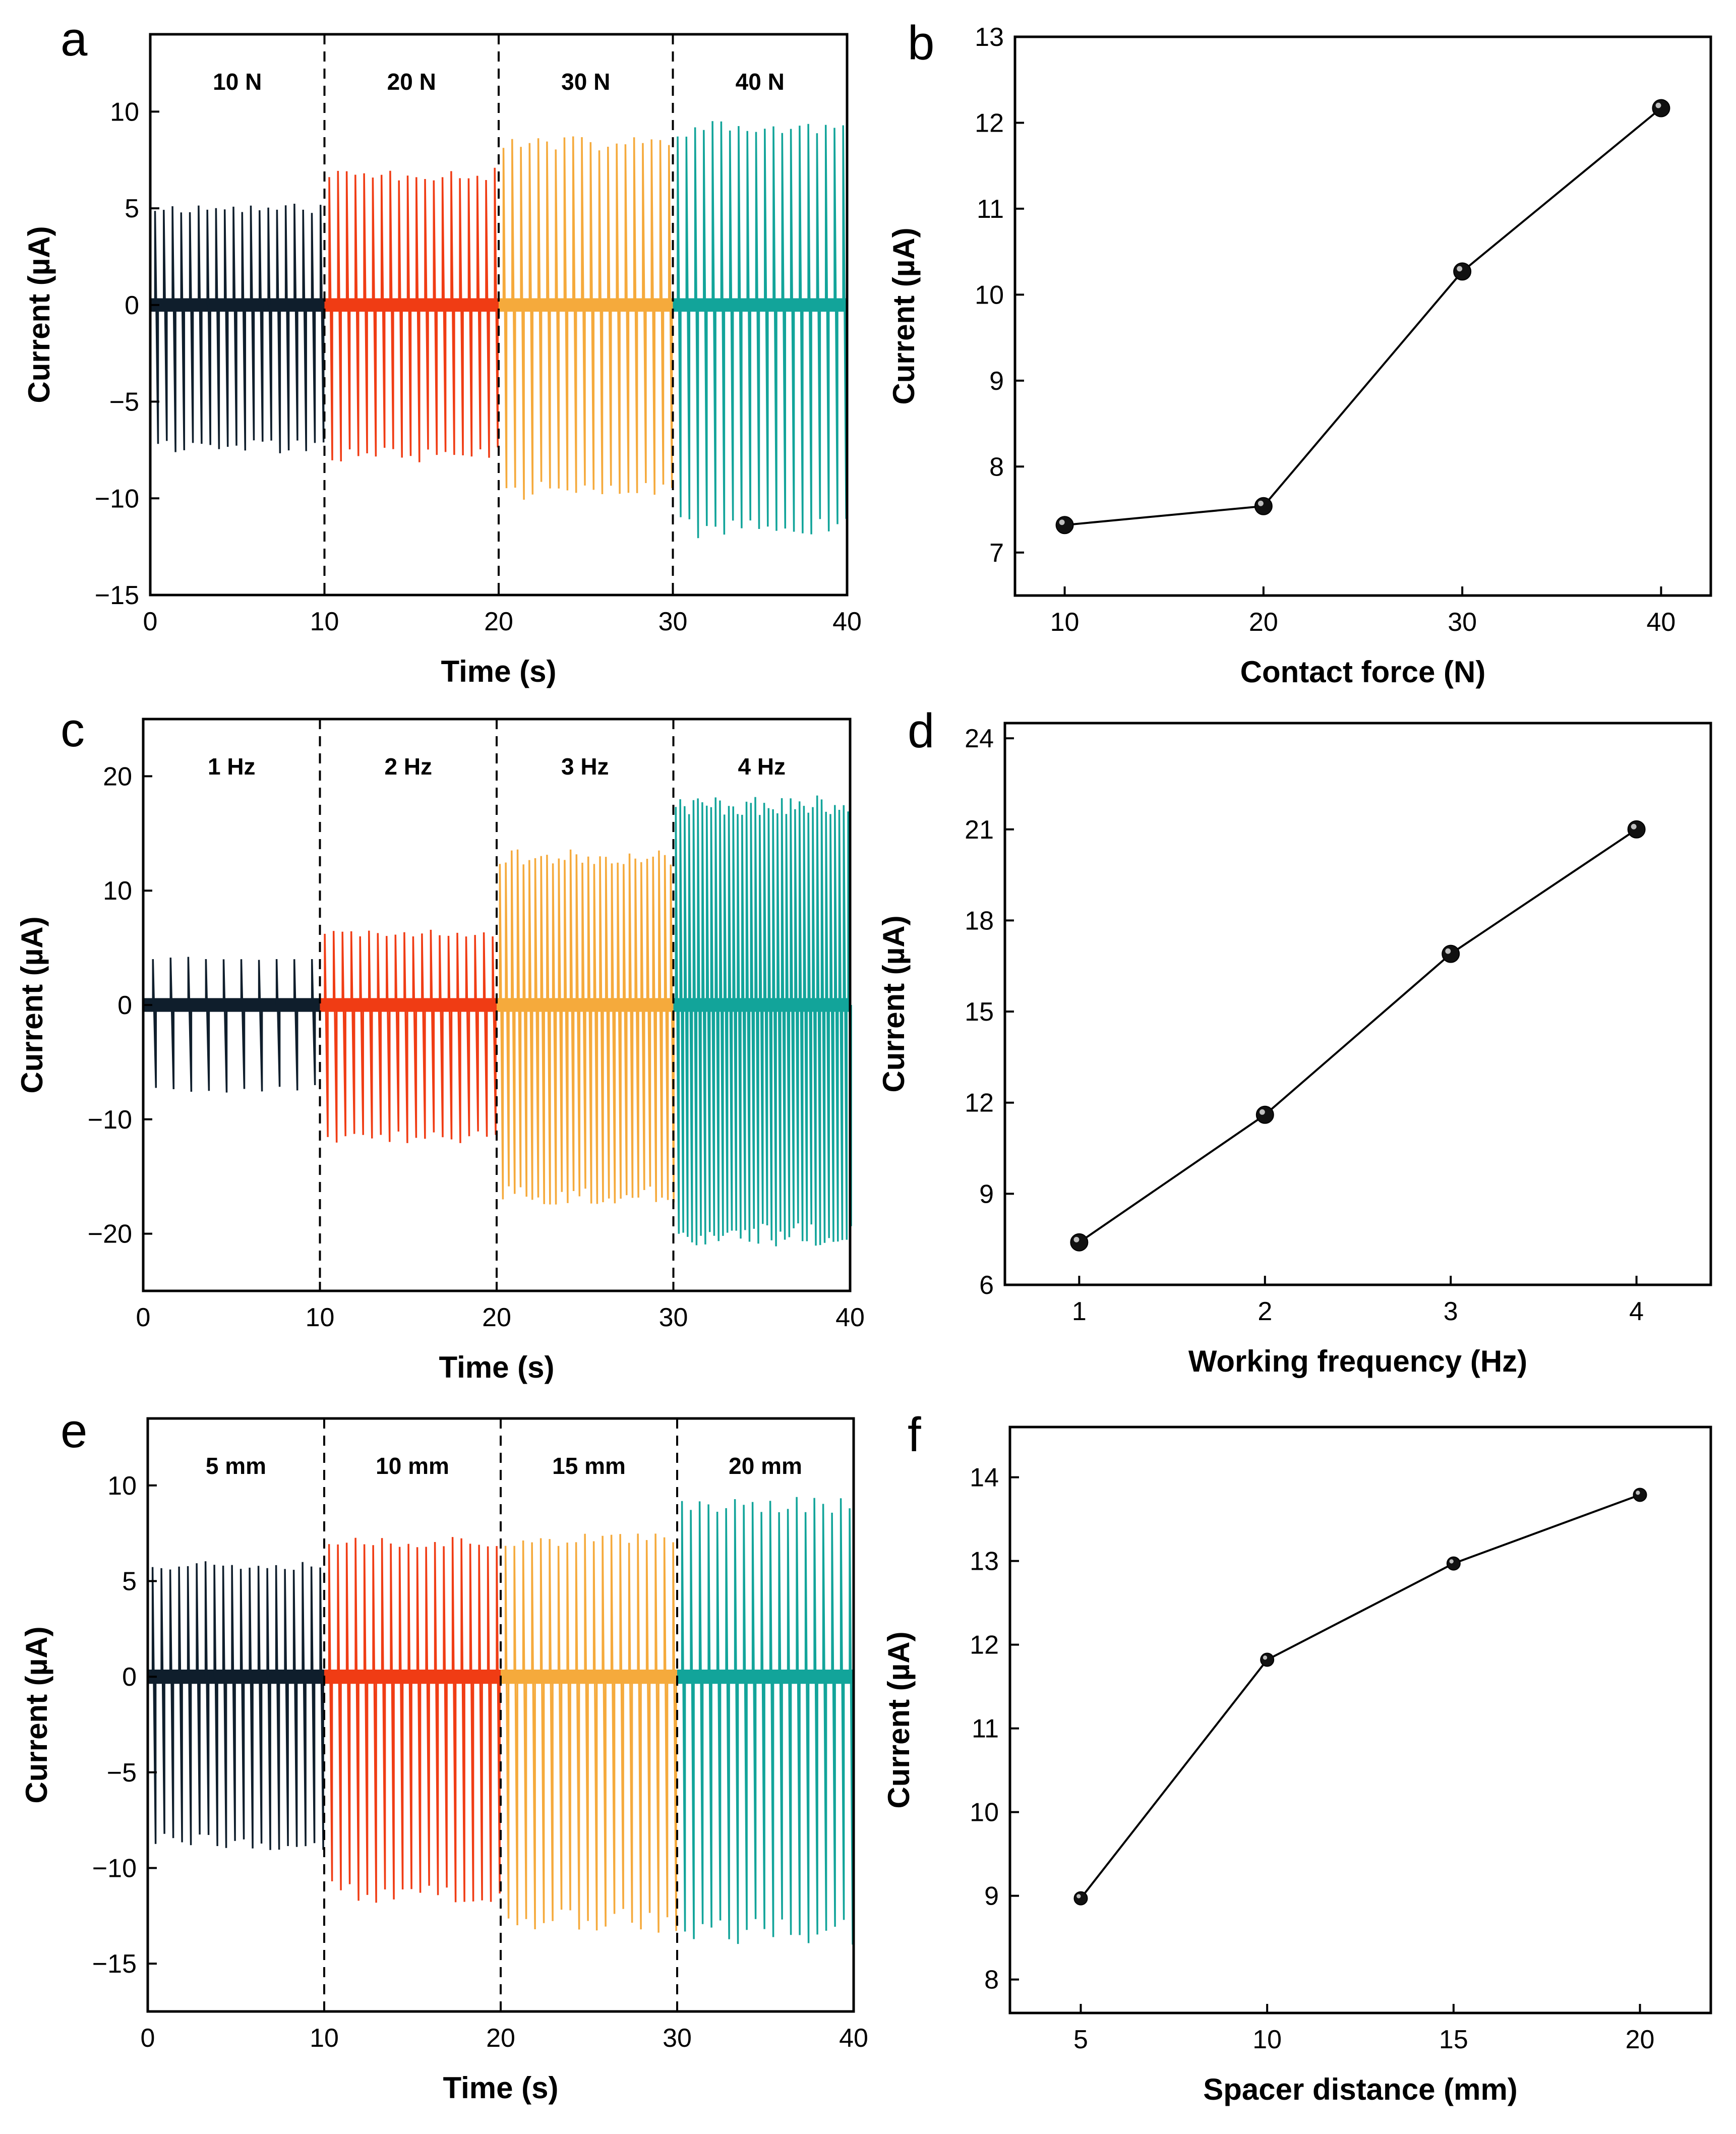 The image size is (1736, 2134). Describe the element at coordinates (996, 553) in the screenshot. I see `y-tick-label: 7` at that location.